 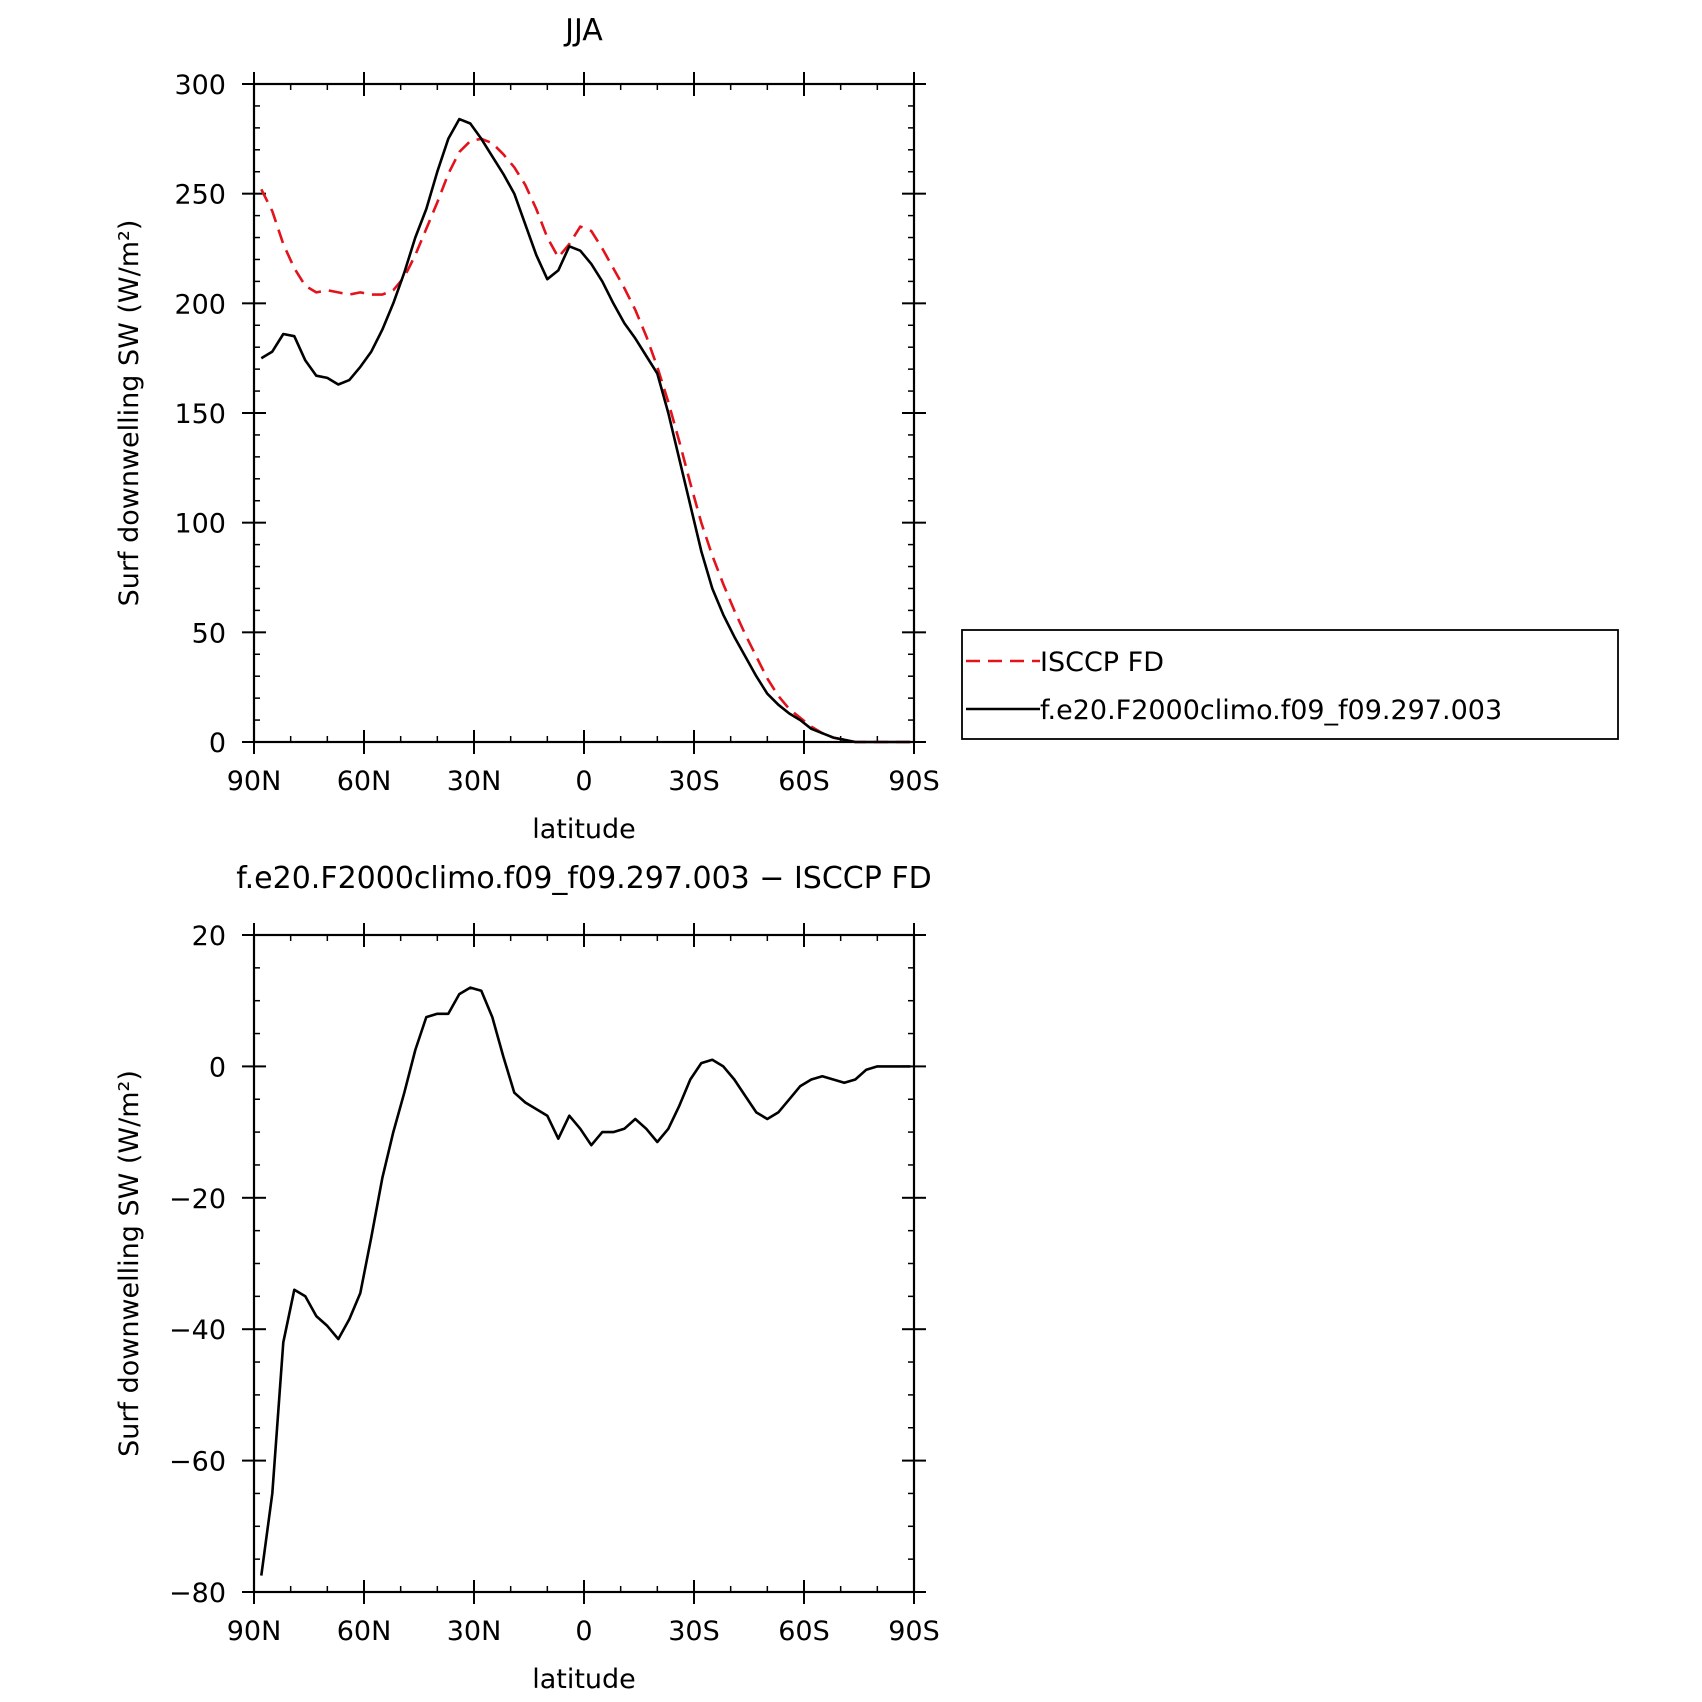 What do you see at coordinates (583, 30) in the screenshot?
I see `chart-title: JJA` at bounding box center [583, 30].